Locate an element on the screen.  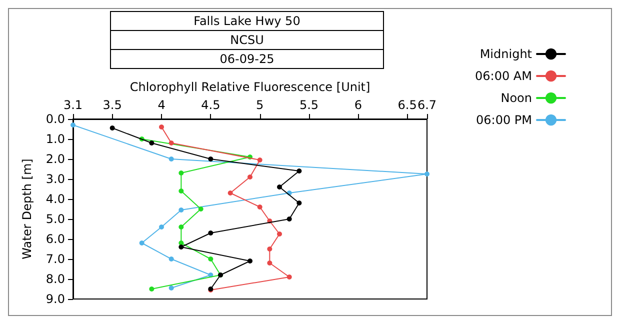
text: 06-09-25 is located at coordinates (247, 59).